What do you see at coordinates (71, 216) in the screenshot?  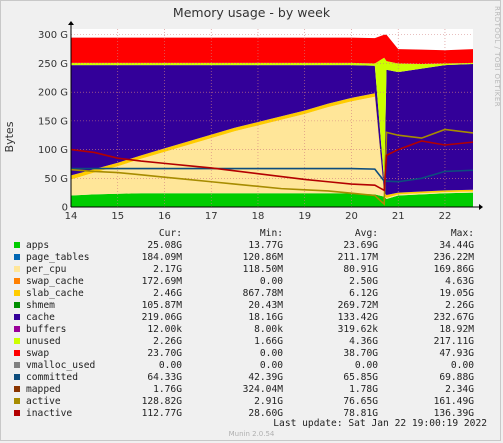 I see `x-tick-label: 14` at bounding box center [71, 216].